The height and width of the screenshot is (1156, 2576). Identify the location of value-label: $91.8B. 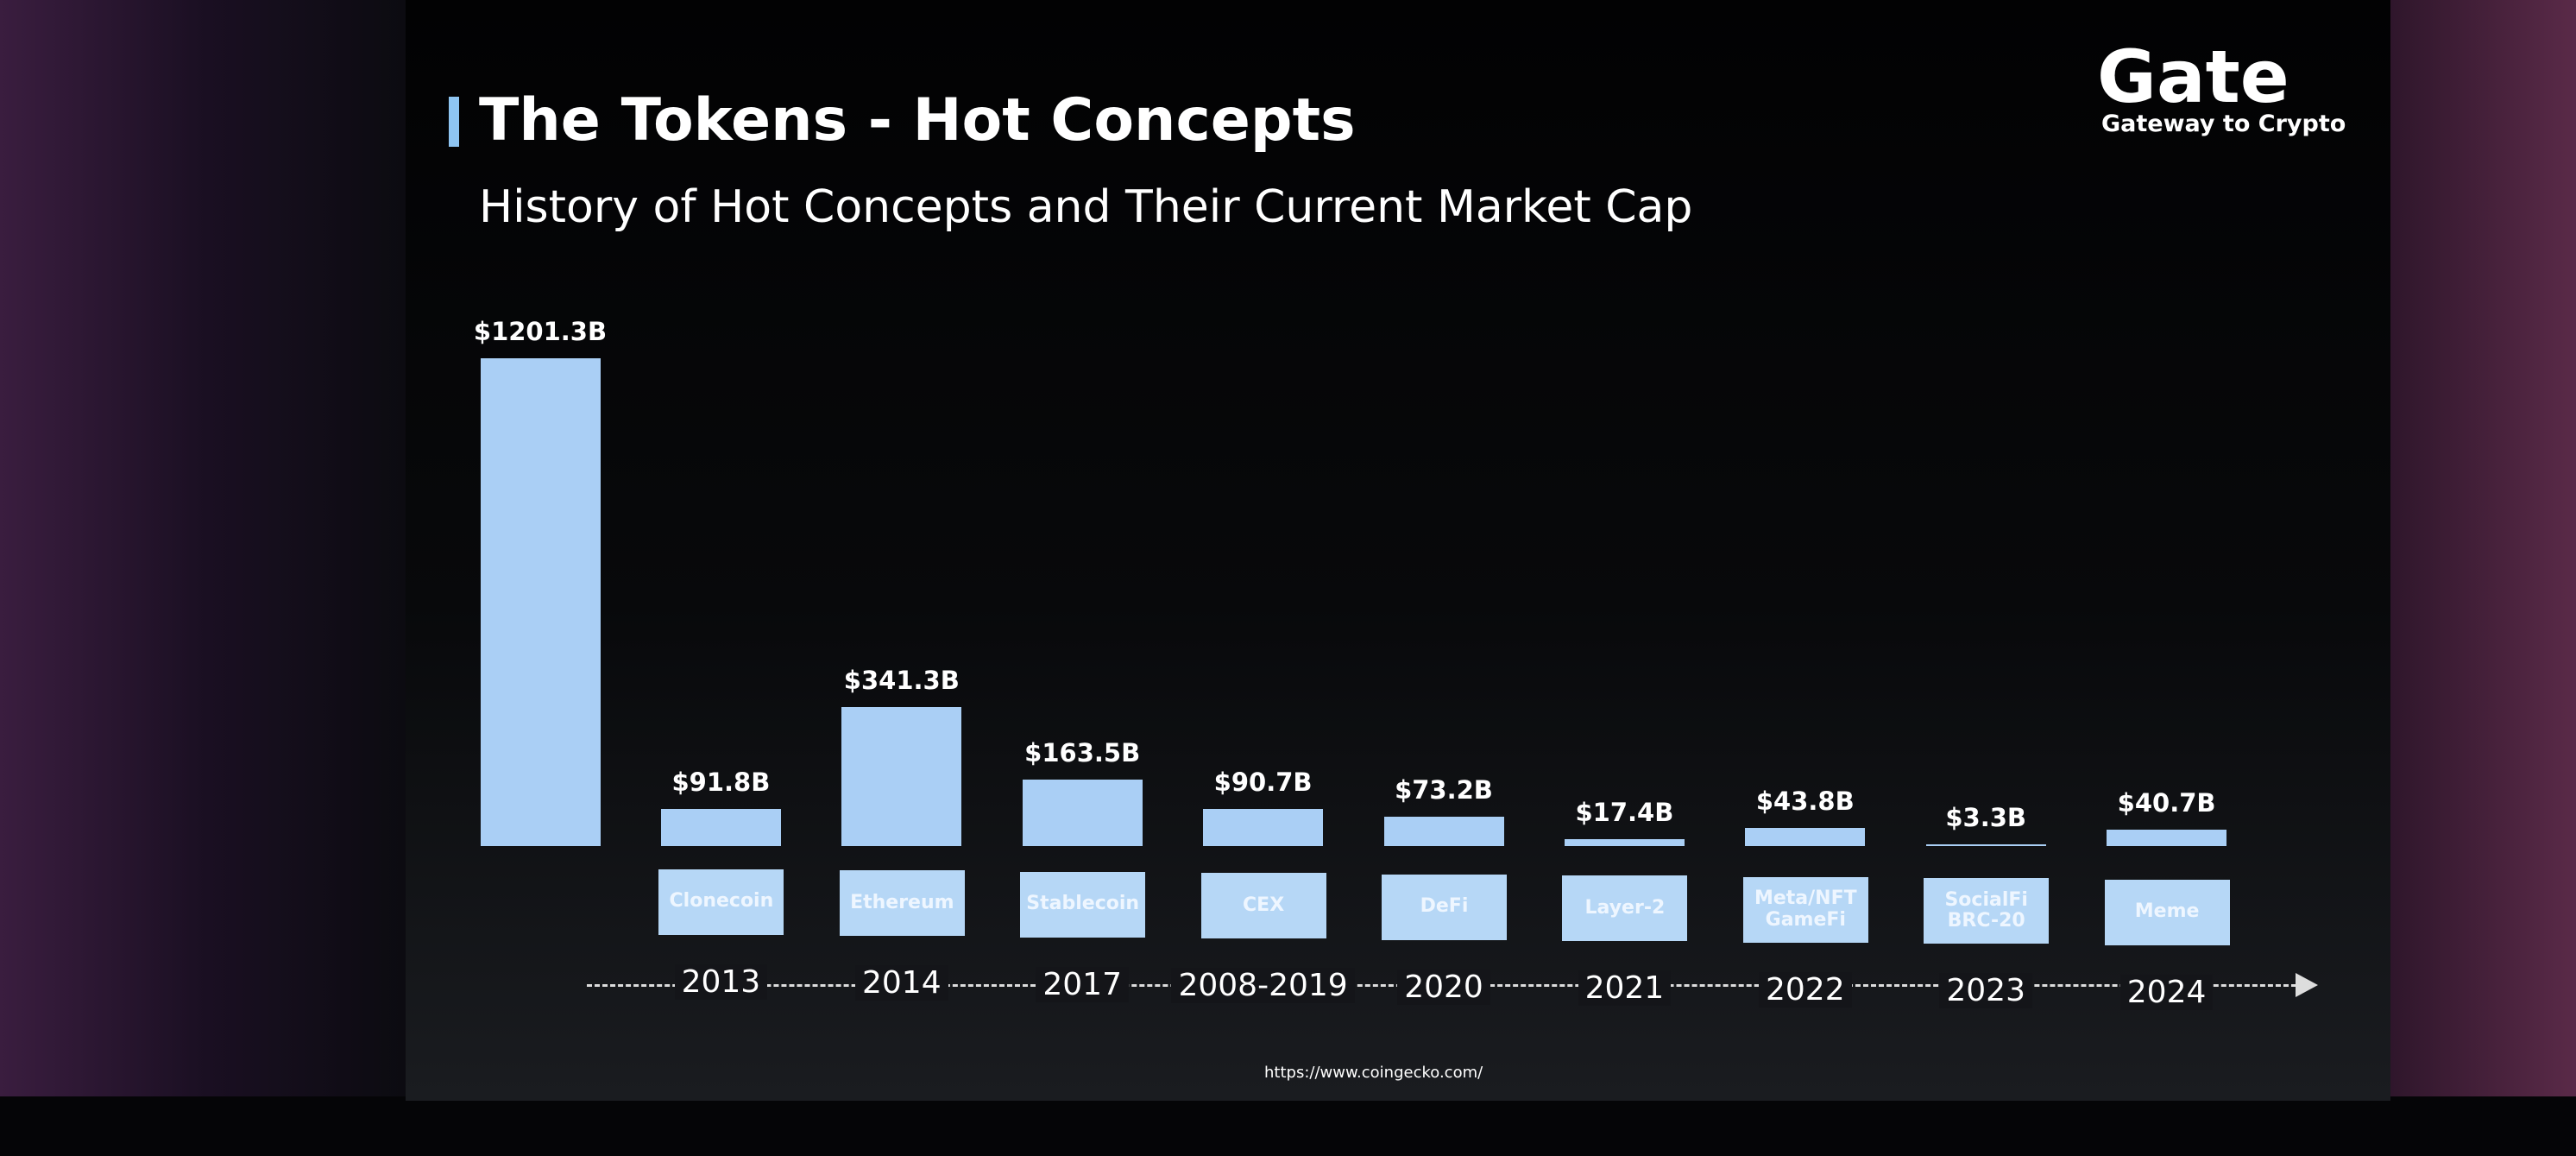
(721, 782).